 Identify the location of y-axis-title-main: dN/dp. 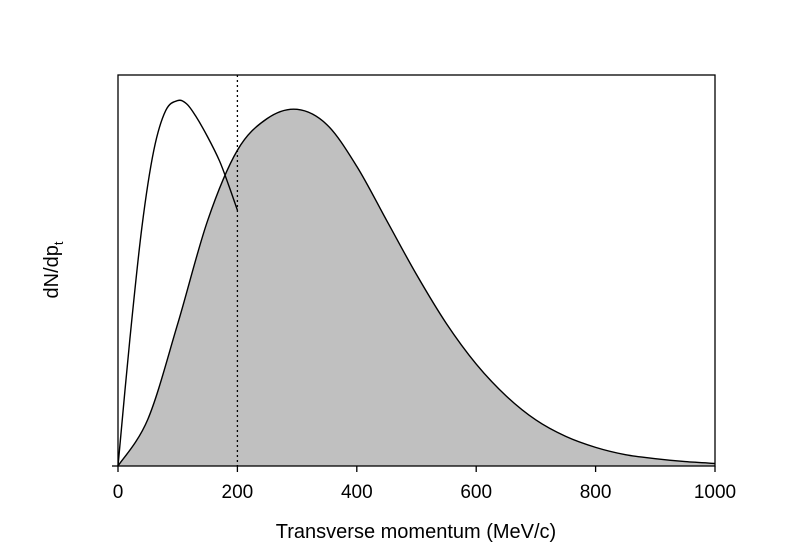
(52, 271).